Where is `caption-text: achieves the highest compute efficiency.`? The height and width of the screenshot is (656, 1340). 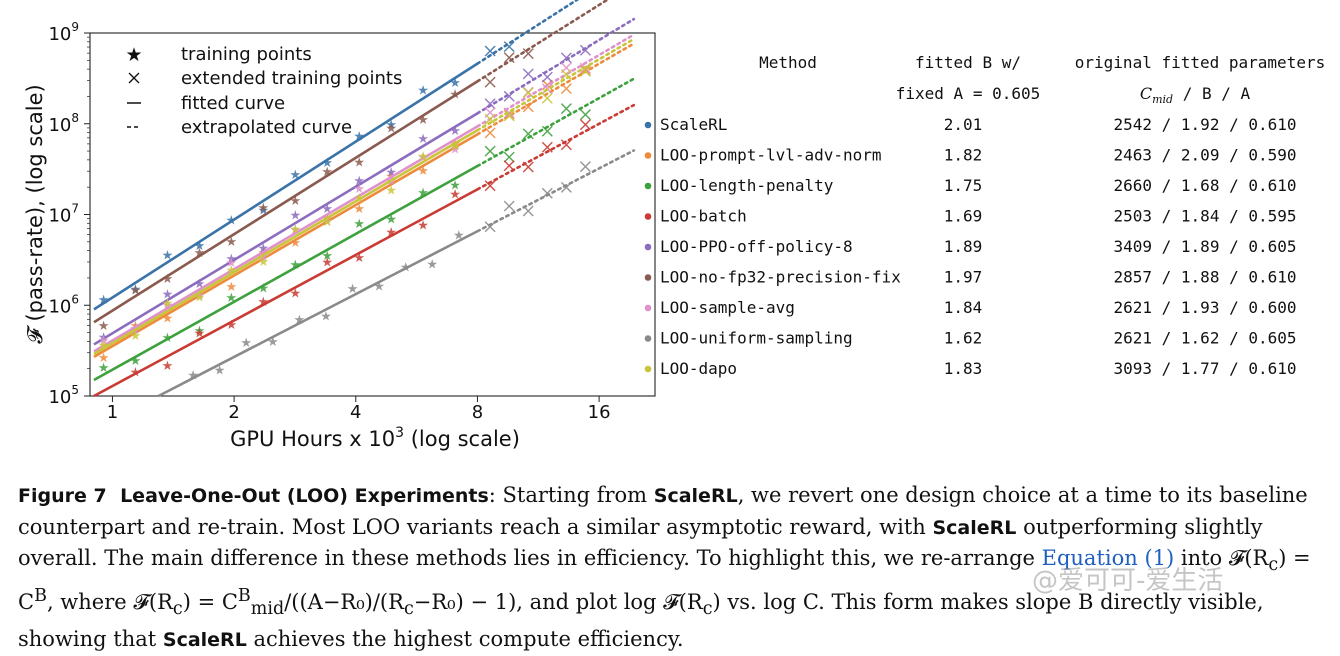
caption-text: achieves the highest compute efficiency. is located at coordinates (465, 639).